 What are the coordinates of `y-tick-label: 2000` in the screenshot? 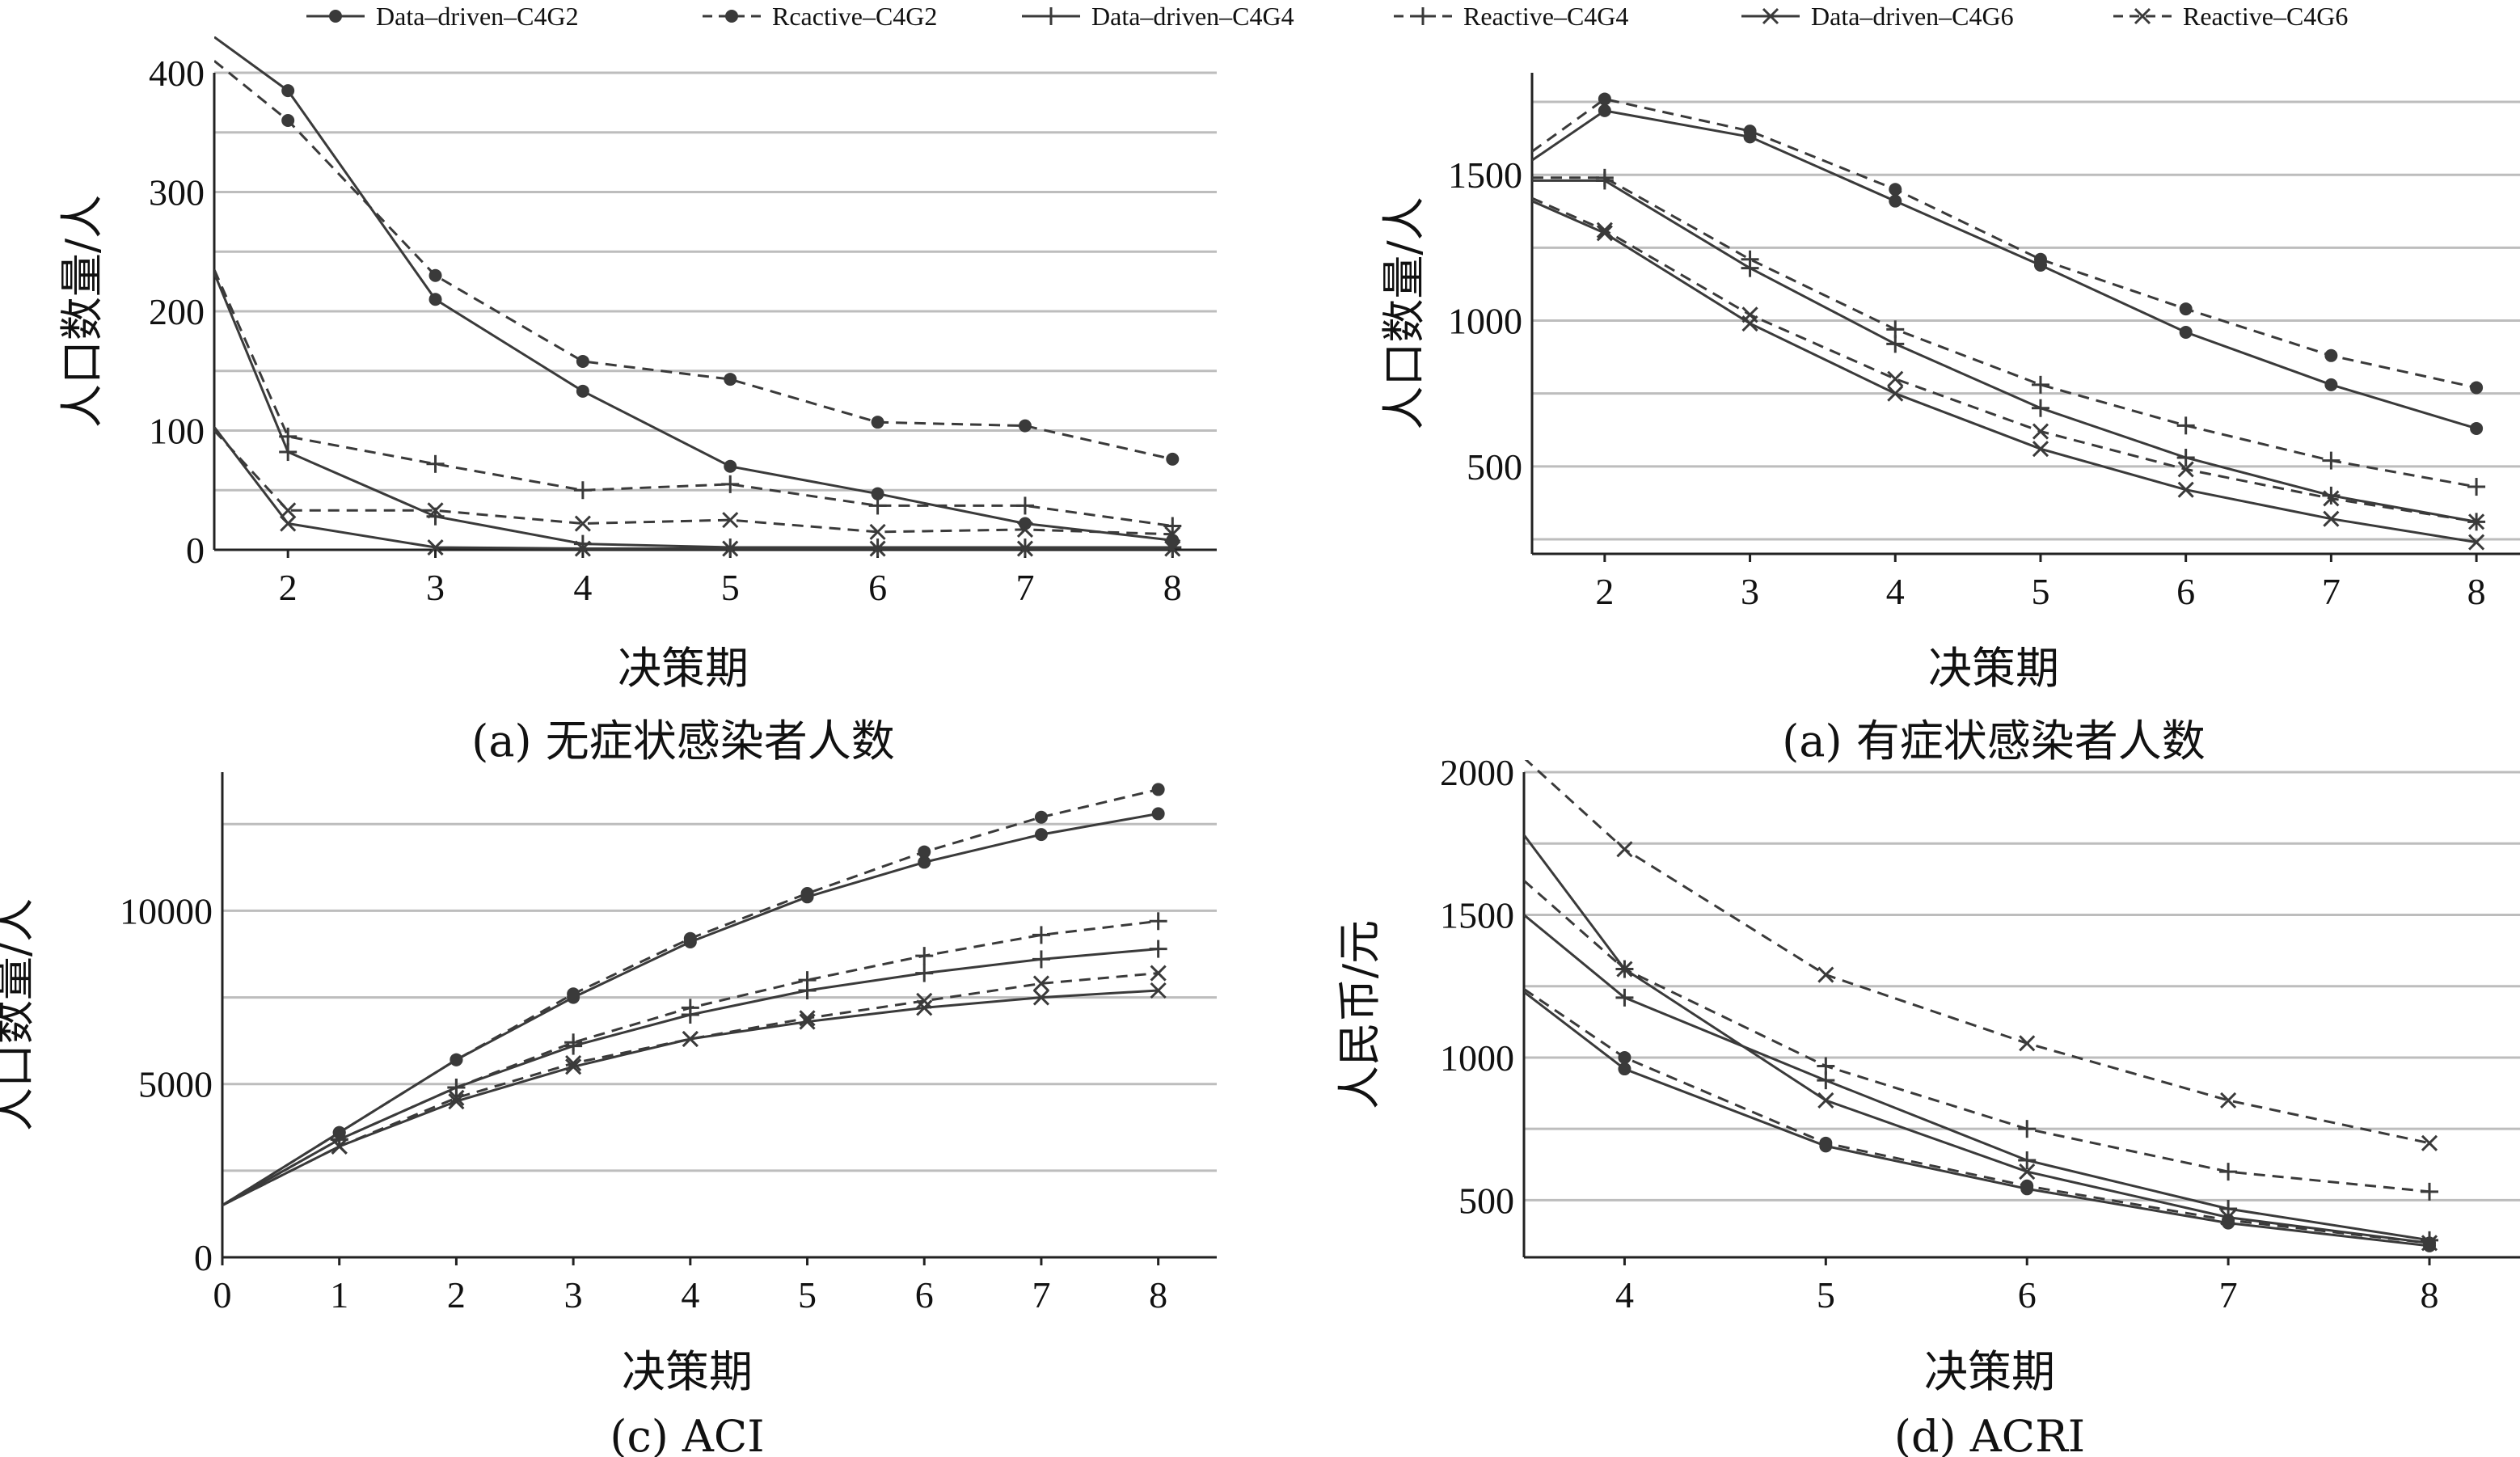 It's located at (1477, 773).